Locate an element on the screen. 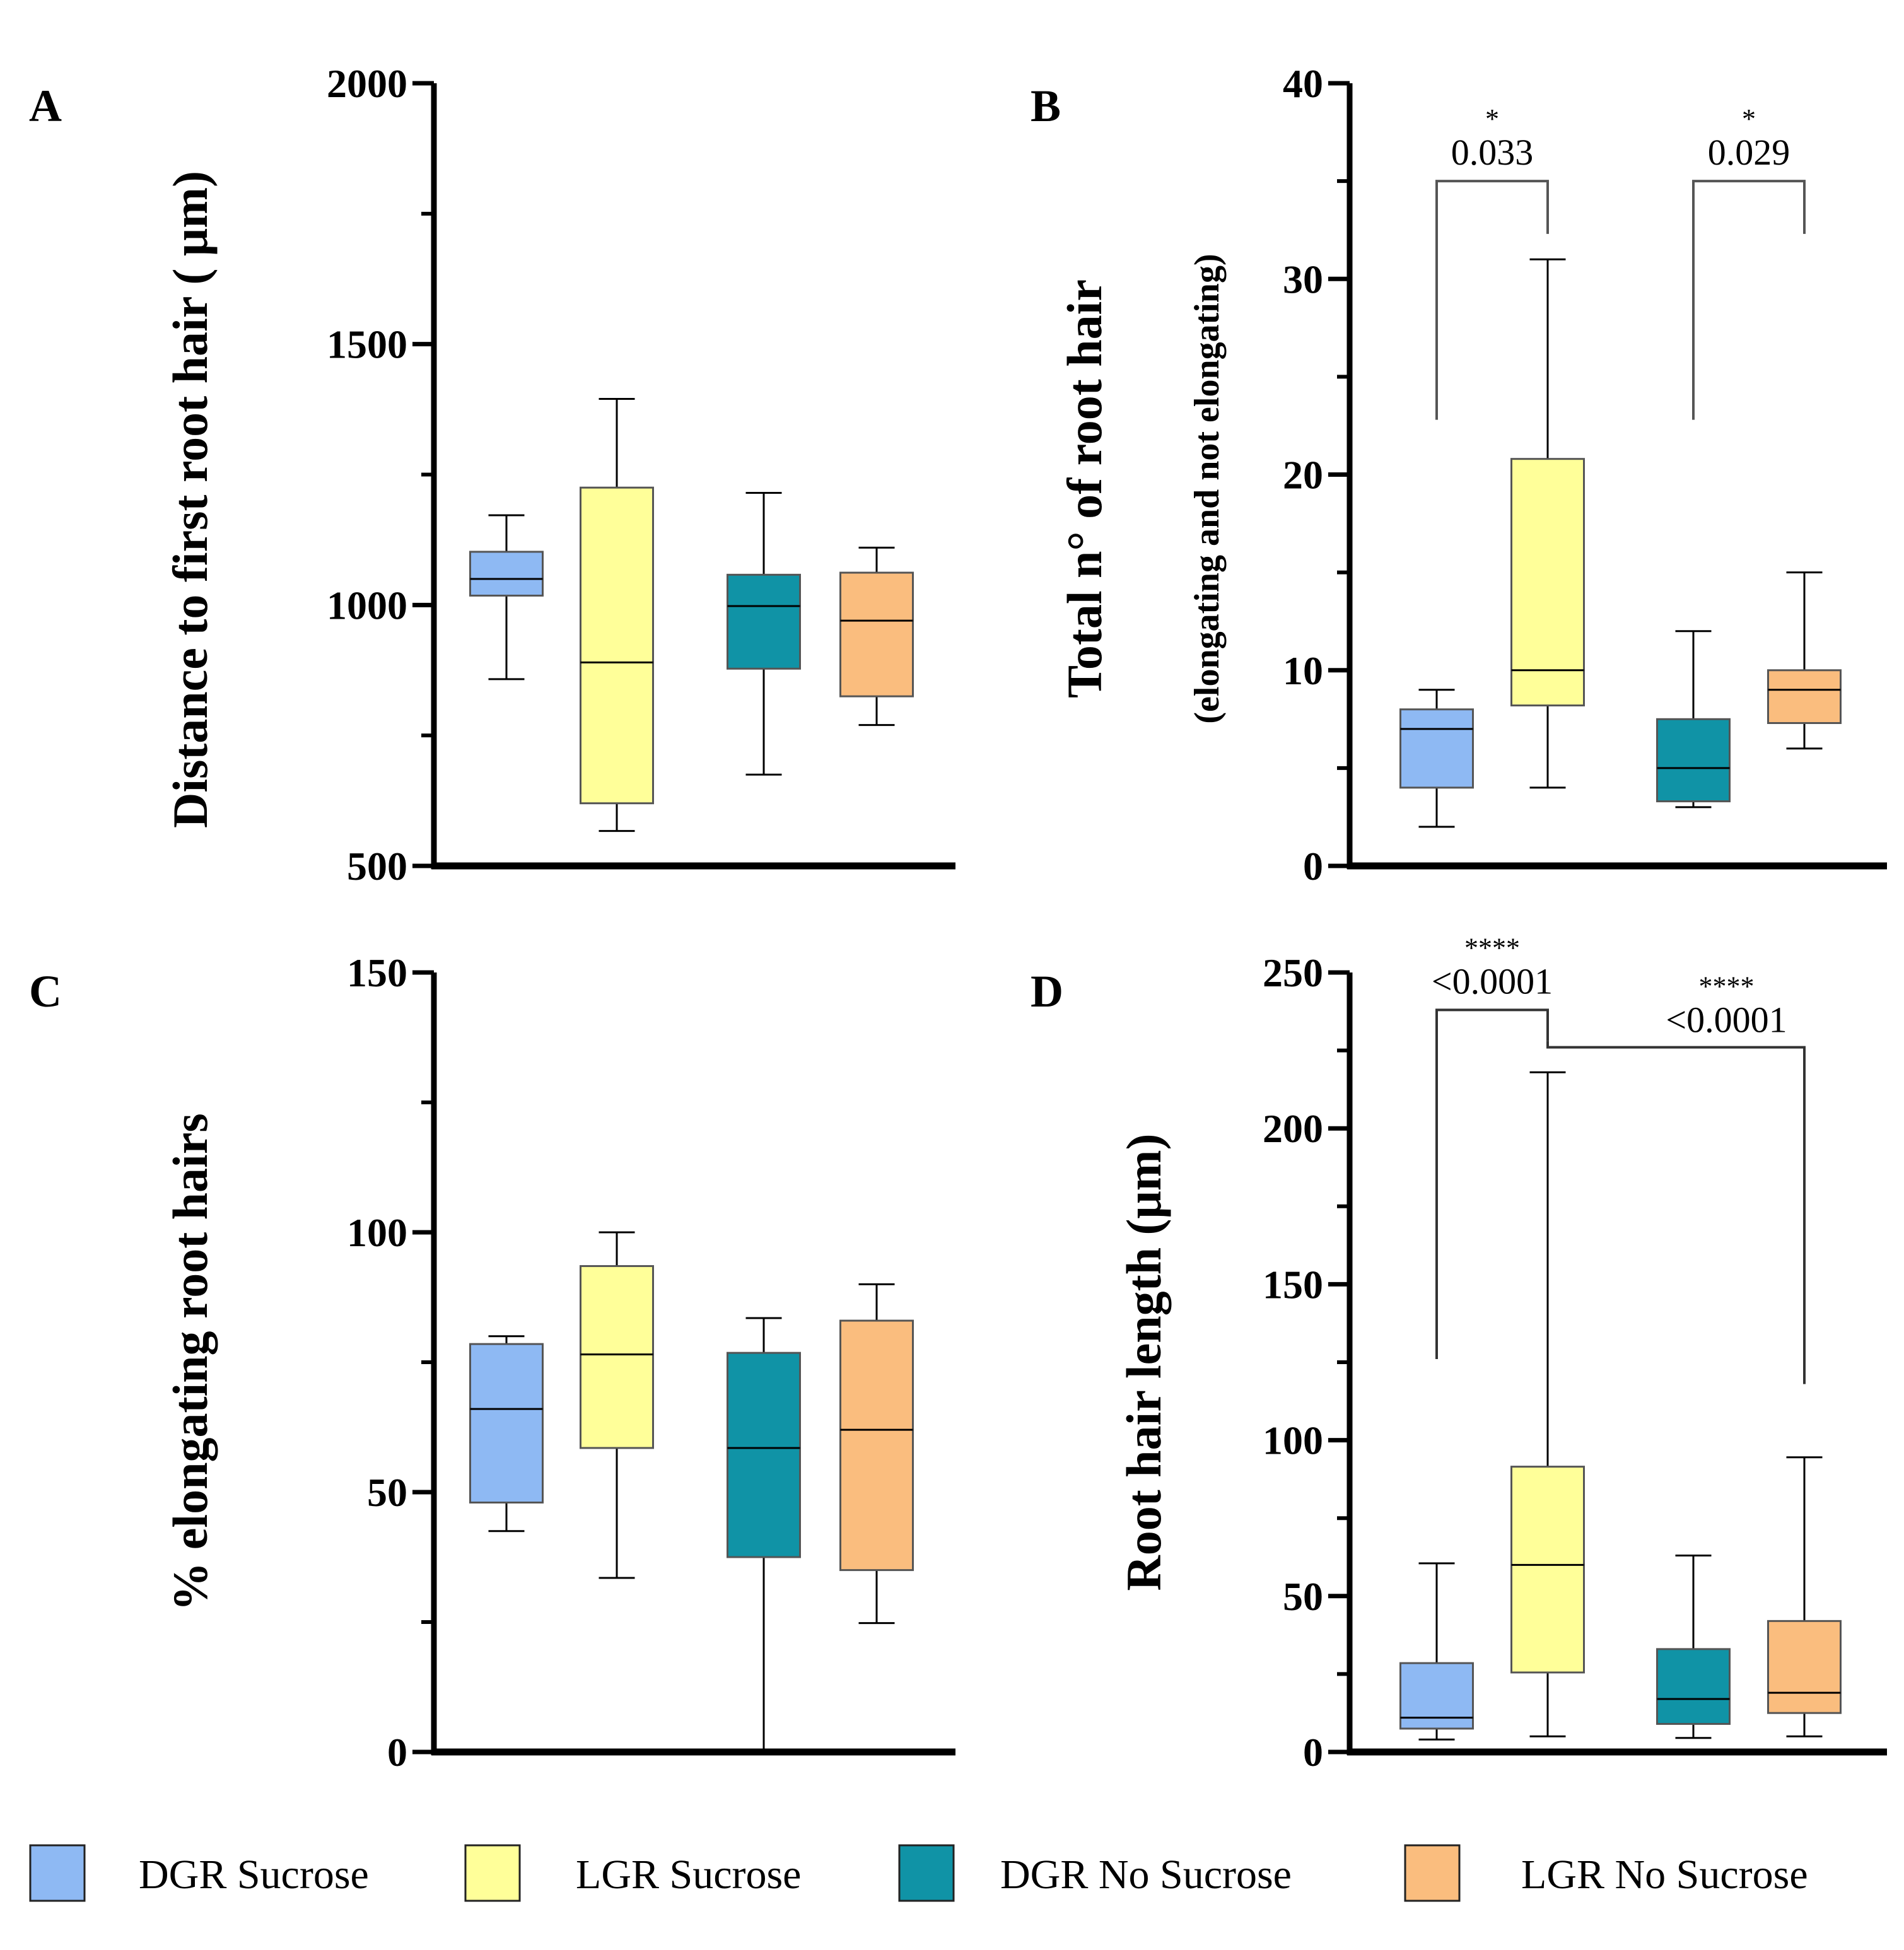 The image size is (1904, 1950). y-axis-label: % elongating root hairs is located at coordinates (190, 1362).